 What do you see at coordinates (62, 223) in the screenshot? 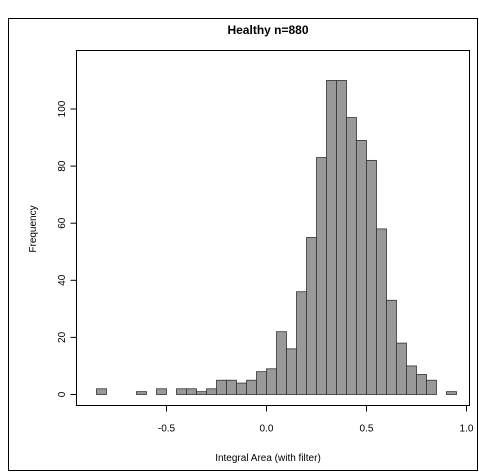
I see `y-tick-label: 60` at bounding box center [62, 223].